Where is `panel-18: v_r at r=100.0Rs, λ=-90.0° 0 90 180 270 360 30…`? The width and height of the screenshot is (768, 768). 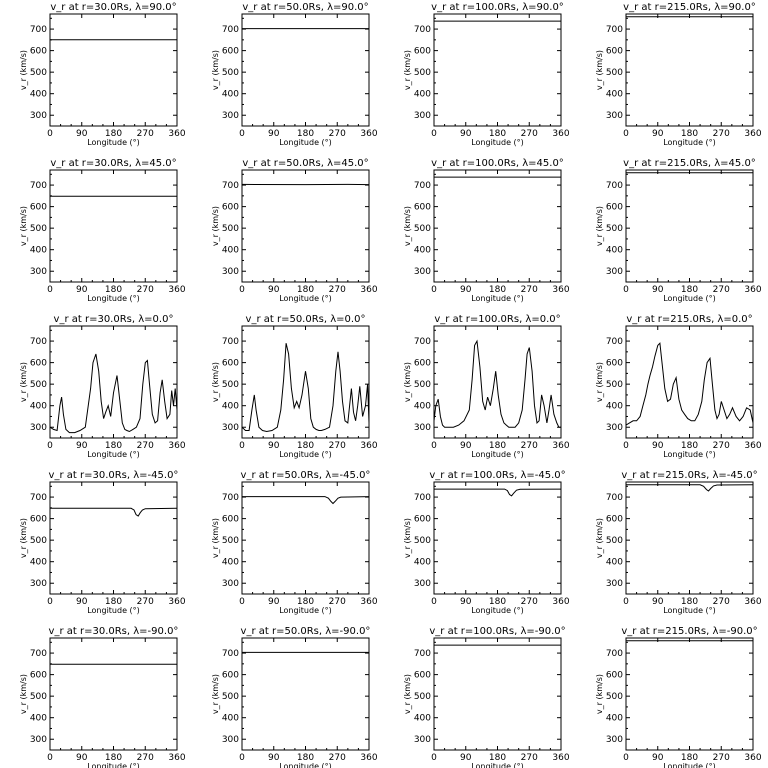
panel-18: v_r at r=100.0Rs, λ=-90.0° 0 90 180 270 360 30… is located at coordinates (486, 697).